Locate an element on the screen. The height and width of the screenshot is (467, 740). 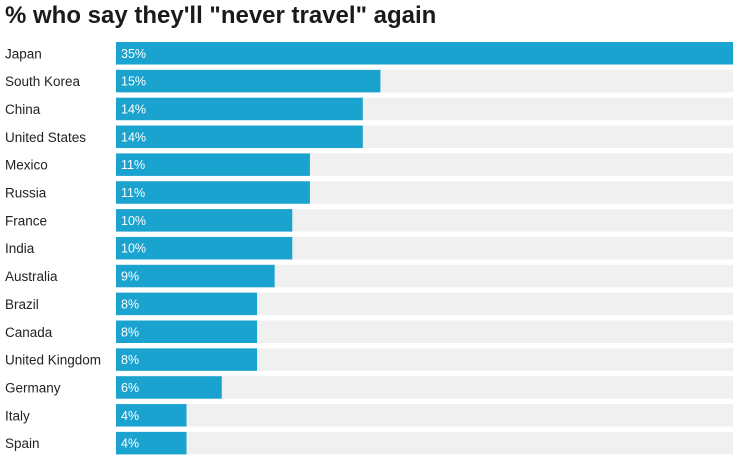
category-label: France is located at coordinates (26, 220).